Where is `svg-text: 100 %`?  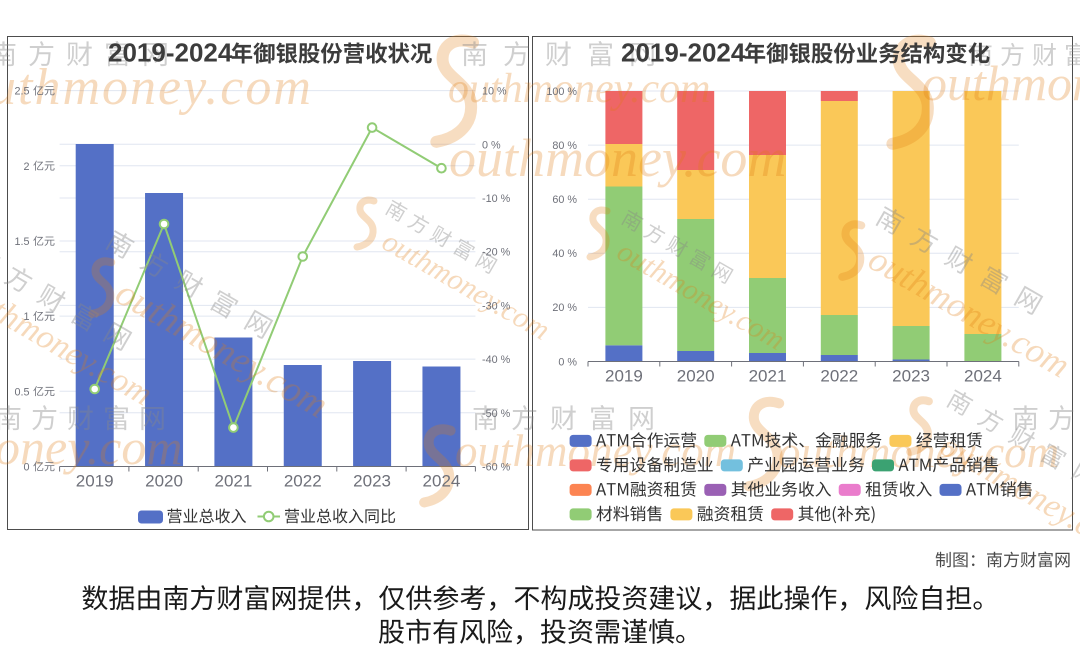 svg-text: 100 % is located at coordinates (561, 92).